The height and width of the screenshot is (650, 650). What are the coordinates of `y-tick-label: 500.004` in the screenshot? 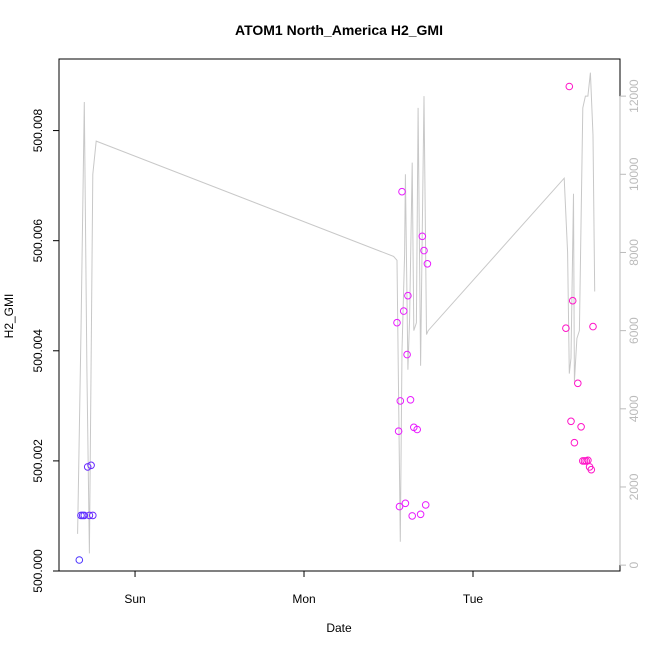 It's located at (38, 351).